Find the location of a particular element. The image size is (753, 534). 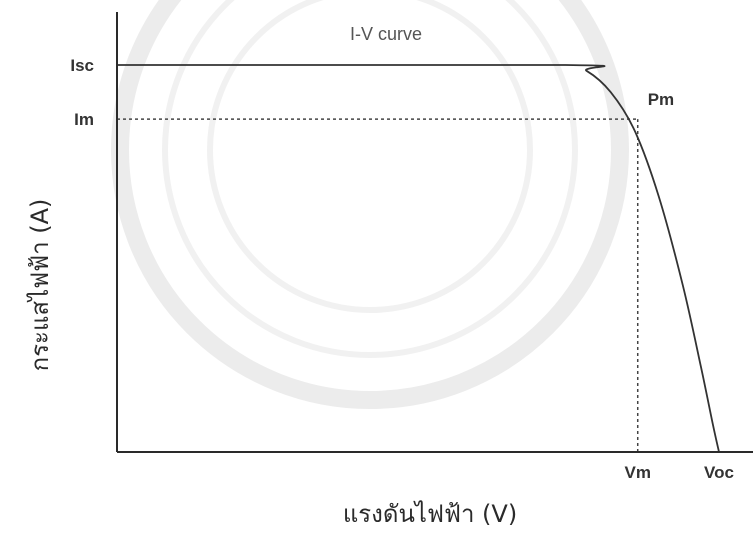

x-tick-label-voc: Voc is located at coordinates (719, 472).